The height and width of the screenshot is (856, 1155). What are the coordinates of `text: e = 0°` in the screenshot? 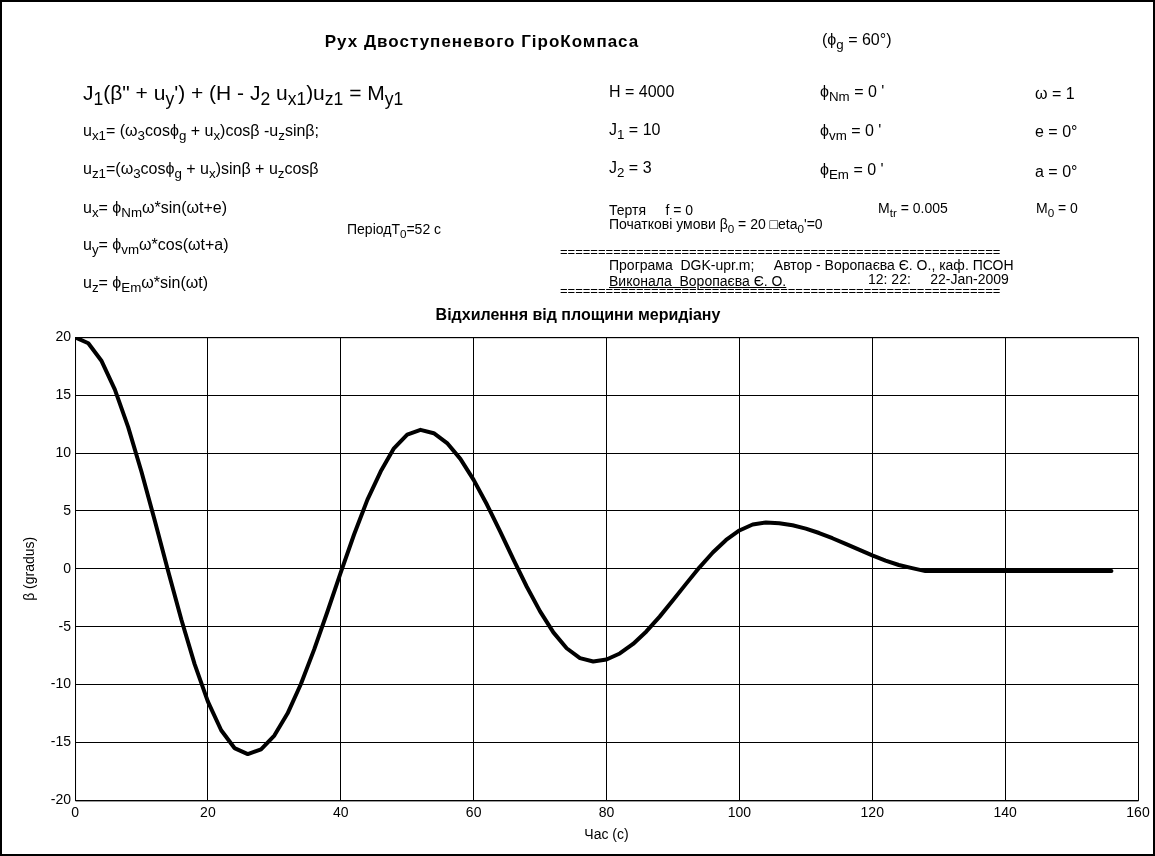 It's located at (1056, 131).